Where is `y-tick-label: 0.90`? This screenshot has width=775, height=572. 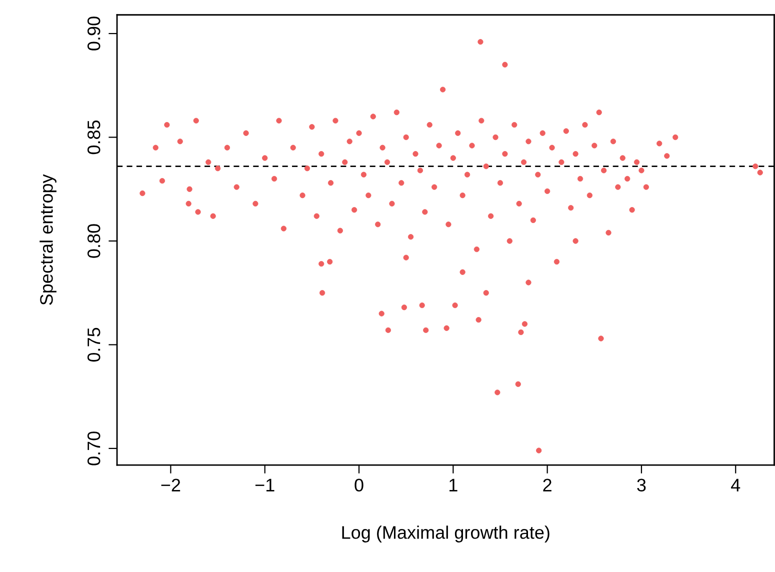 y-tick-label: 0.90 is located at coordinates (93, 33).